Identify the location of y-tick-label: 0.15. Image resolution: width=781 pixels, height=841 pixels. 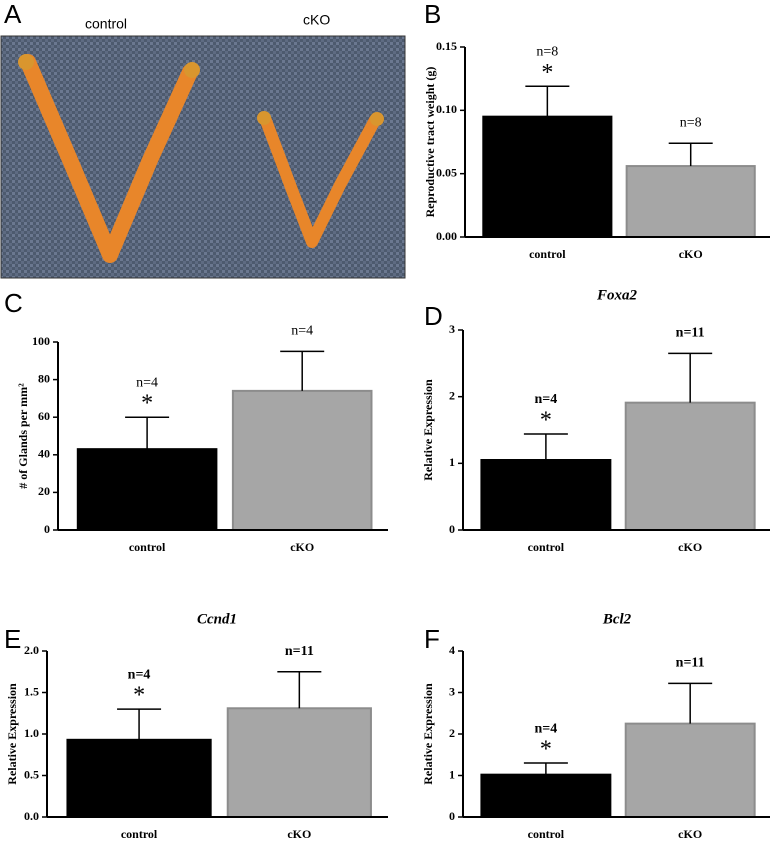
(446, 46).